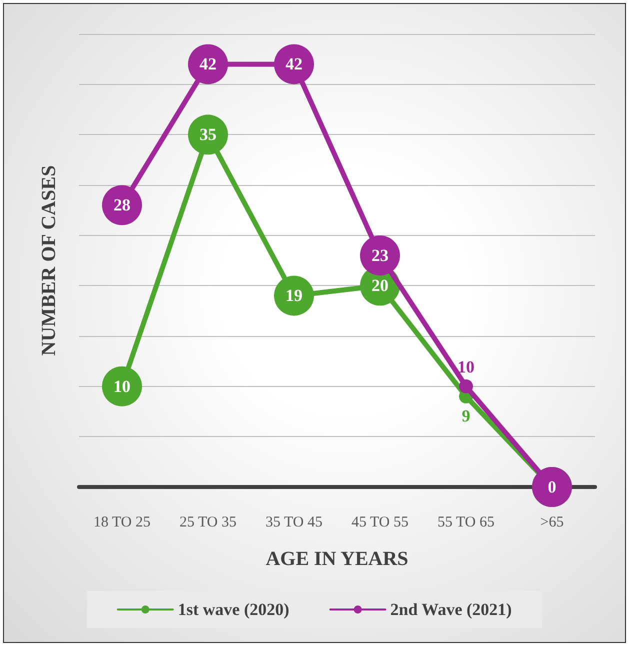 This screenshot has height=646, width=629. I want to click on y-axis-title: NUMBER OF CASES, so click(49, 260).